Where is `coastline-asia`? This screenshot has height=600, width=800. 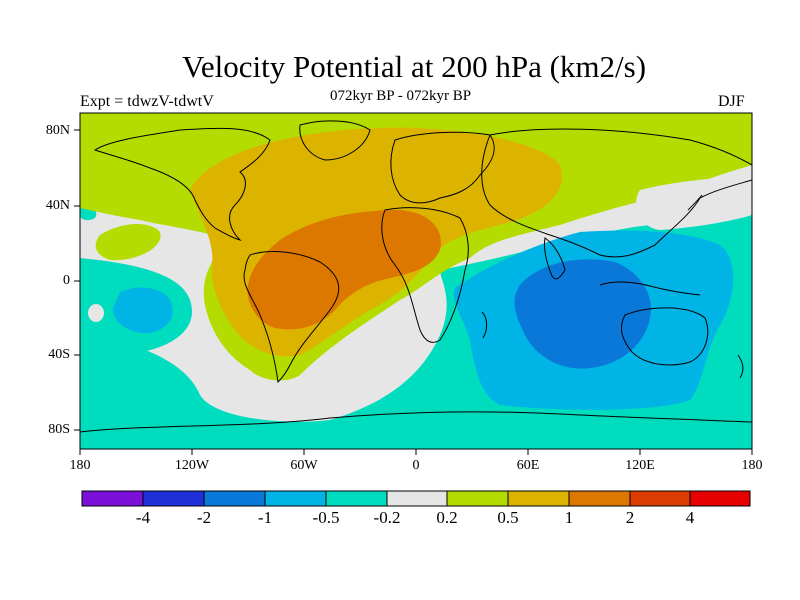 coastline-asia is located at coordinates (616, 193).